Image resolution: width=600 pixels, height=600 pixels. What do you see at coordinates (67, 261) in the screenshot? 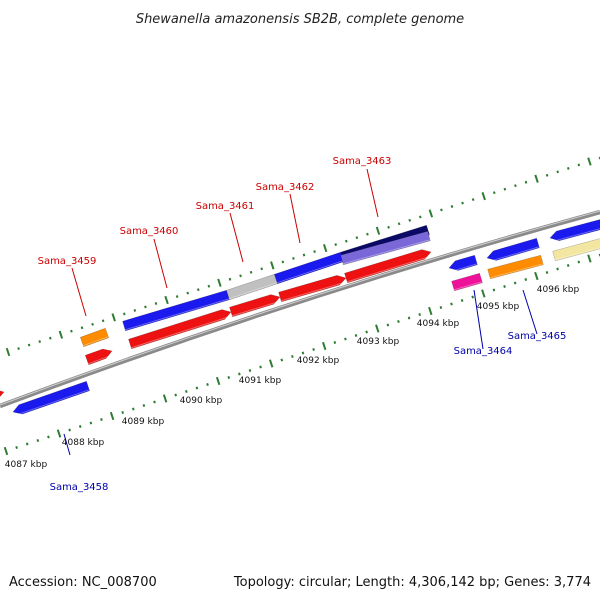
I see `gene-label-sama-3459: Sama_3459` at bounding box center [67, 261].